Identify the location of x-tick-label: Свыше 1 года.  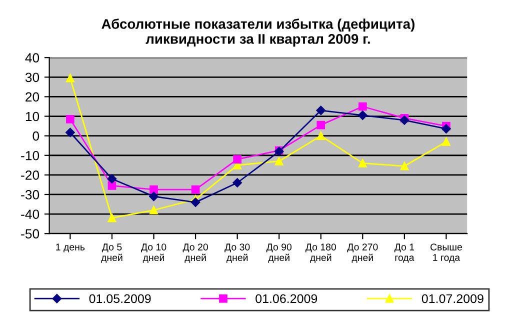
(446, 253).